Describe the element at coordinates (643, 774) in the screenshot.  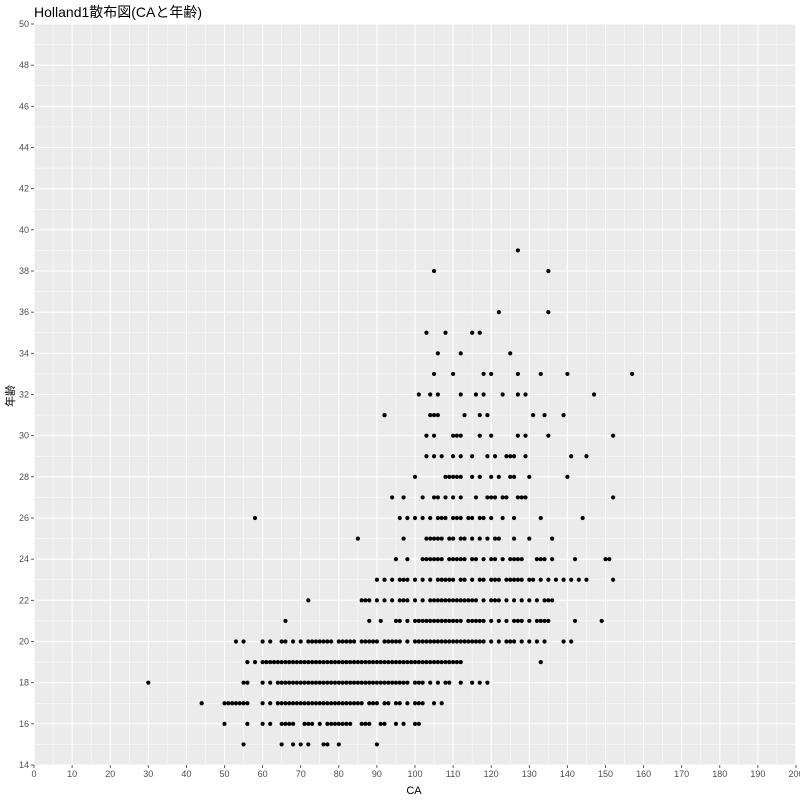
I see `x-tick-label: 160` at that location.